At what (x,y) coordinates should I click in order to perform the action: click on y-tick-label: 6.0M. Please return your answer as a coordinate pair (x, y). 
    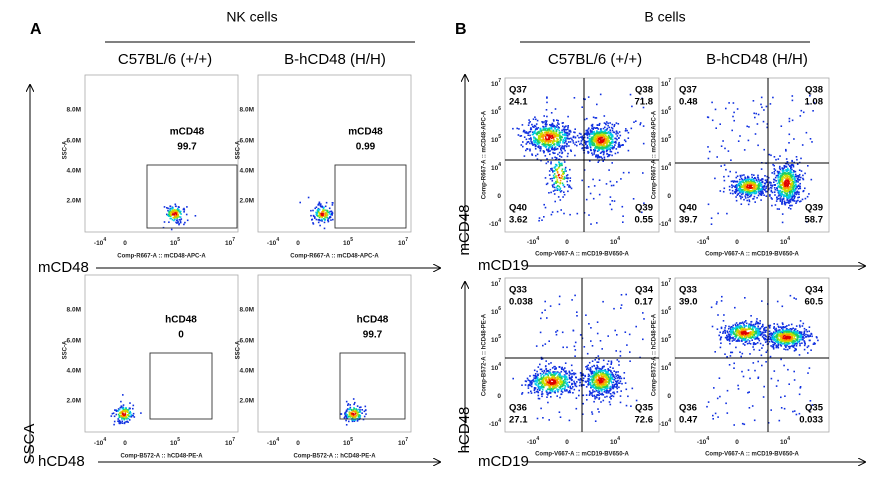
    Looking at the image, I should click on (247, 341).